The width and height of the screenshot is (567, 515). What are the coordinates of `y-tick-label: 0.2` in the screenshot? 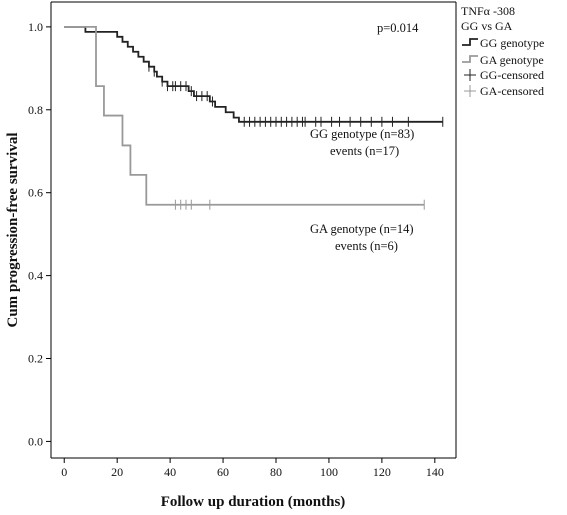 It's located at (35, 359).